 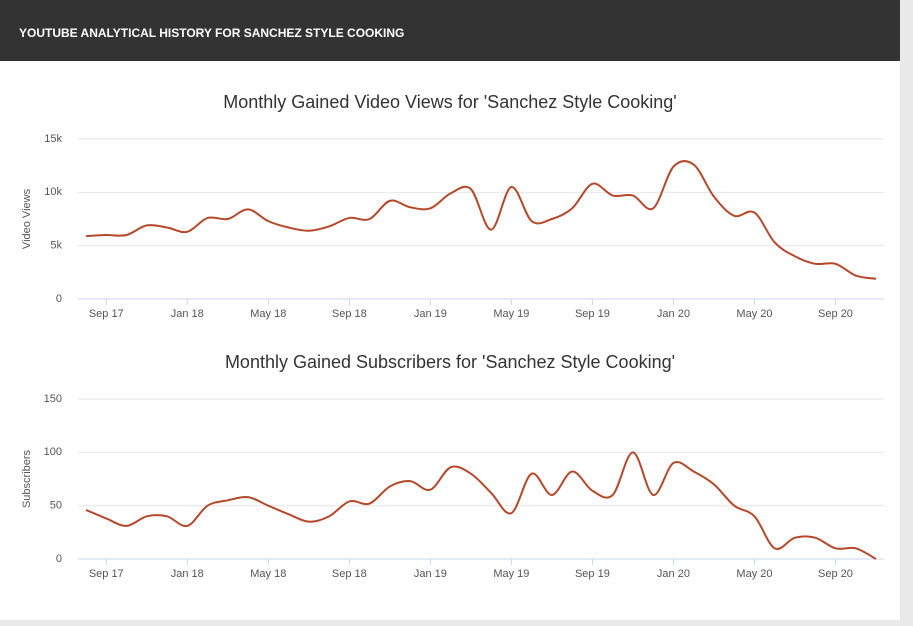 What do you see at coordinates (53, 192) in the screenshot?
I see `y-tick-label: 10k` at bounding box center [53, 192].